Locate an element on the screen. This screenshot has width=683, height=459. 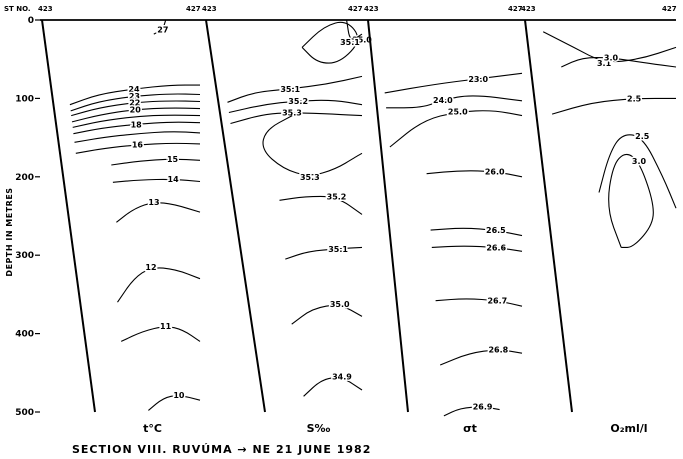
contour-label: 26.5 is located at coordinates (496, 230).